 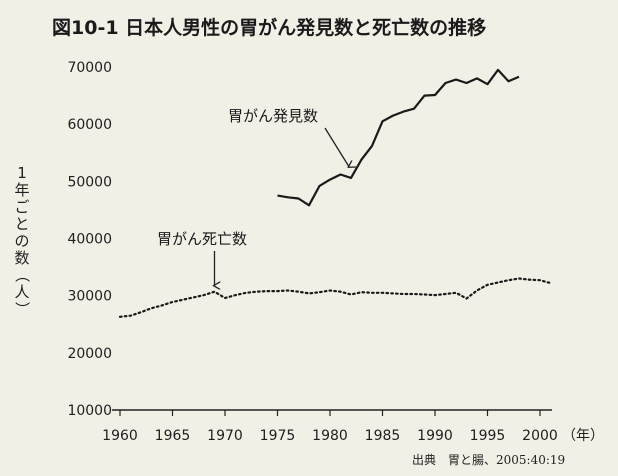 What do you see at coordinates (22, 308) in the screenshot?
I see `y-label-char: ）` at bounding box center [22, 308].